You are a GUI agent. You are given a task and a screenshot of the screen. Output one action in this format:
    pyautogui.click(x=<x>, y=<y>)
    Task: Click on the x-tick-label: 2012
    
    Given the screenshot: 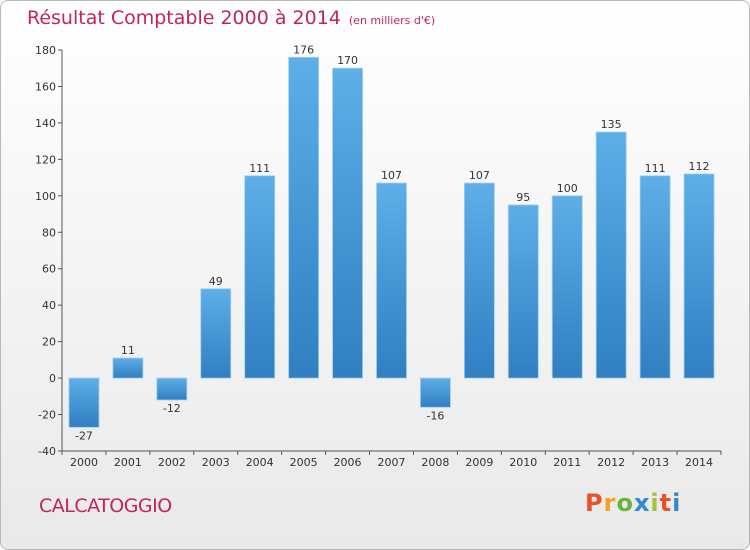 What is the action you would take?
    pyautogui.click(x=611, y=462)
    